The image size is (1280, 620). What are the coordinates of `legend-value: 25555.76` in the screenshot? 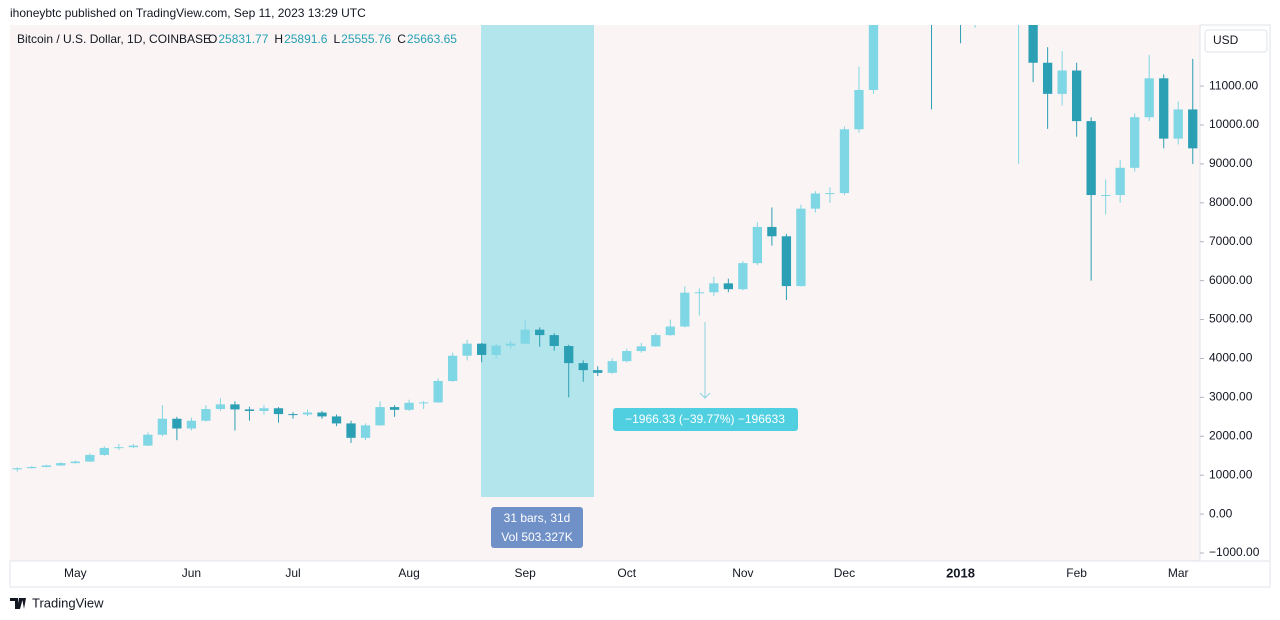 It's located at (366, 39).